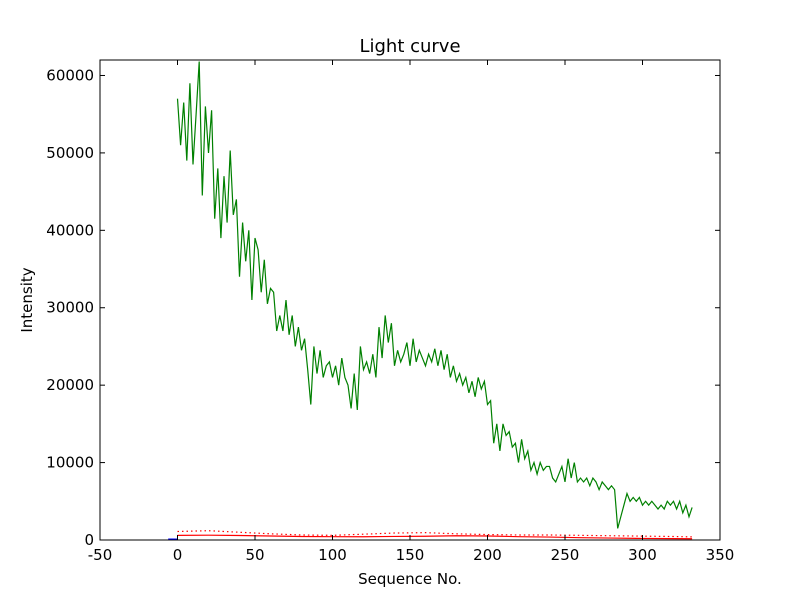 This screenshot has width=800, height=600. What do you see at coordinates (70, 75) in the screenshot?
I see `y-tick-label: 60000` at bounding box center [70, 75].